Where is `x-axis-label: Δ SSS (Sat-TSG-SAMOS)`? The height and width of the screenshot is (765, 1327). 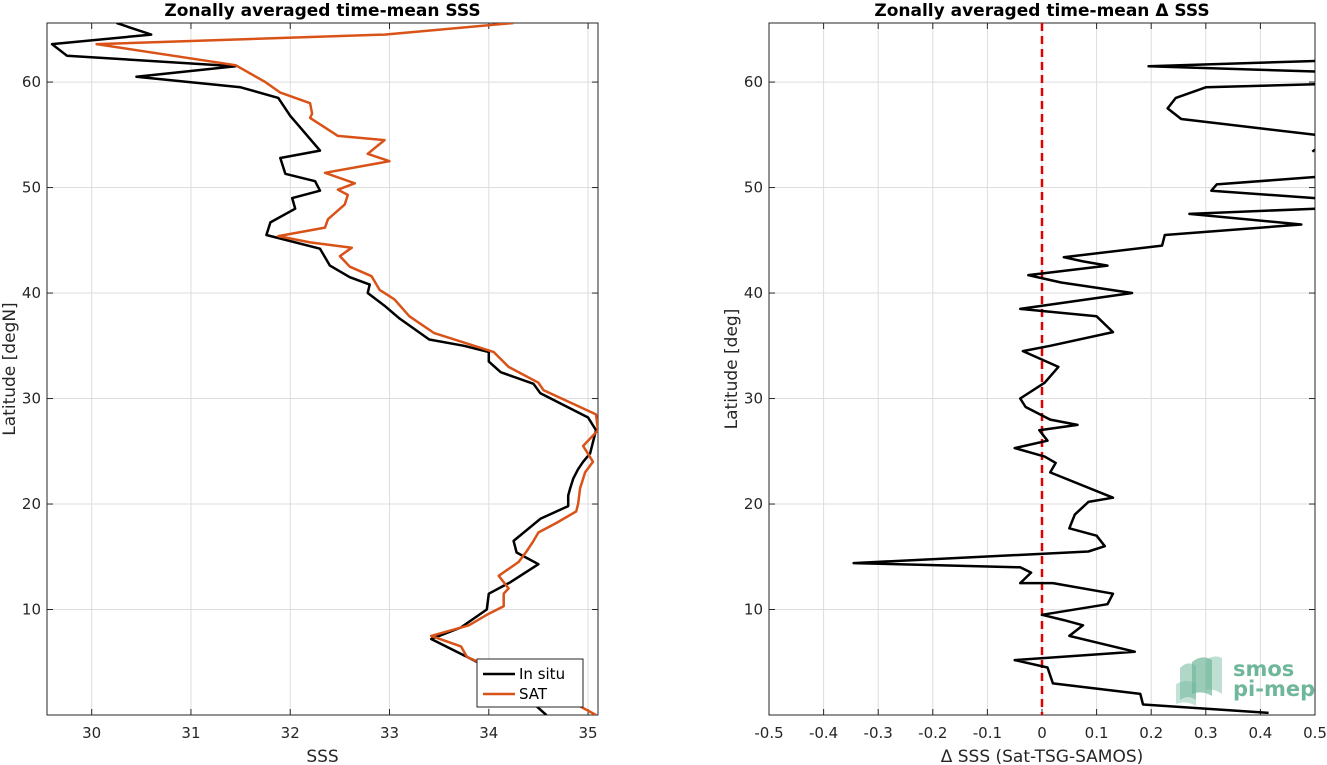 x-axis-label: Δ SSS (Sat-TSG-SAMOS) is located at coordinates (1042, 756).